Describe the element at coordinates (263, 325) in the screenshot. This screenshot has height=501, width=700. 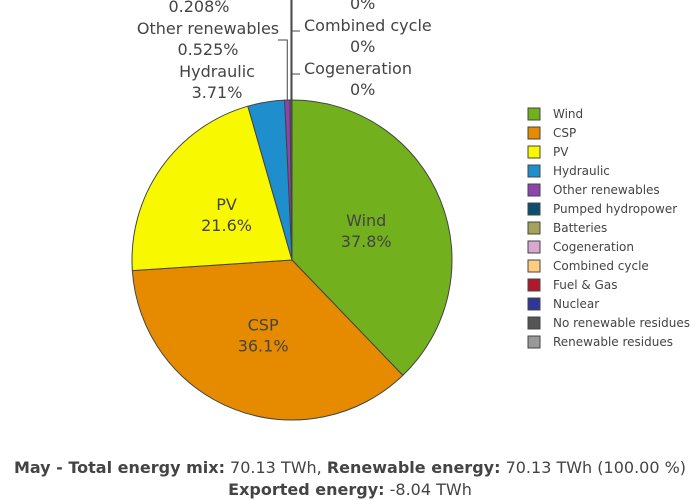
I see `pie-label-csp-name: CSP` at that location.